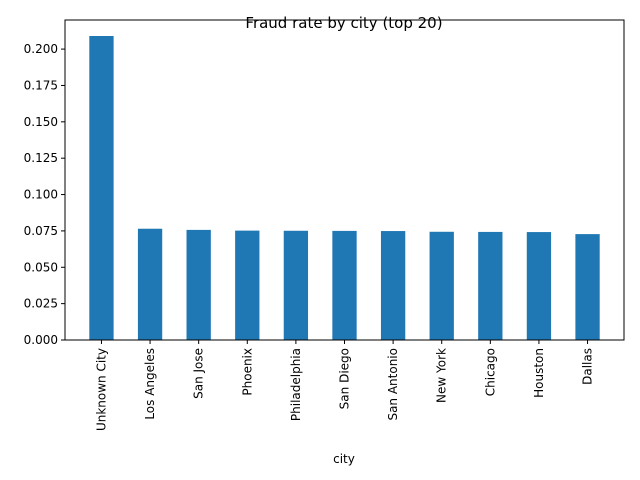 This screenshot has width=640, height=480. Describe the element at coordinates (393, 285) in the screenshot. I see `bar-san-antonio` at that location.